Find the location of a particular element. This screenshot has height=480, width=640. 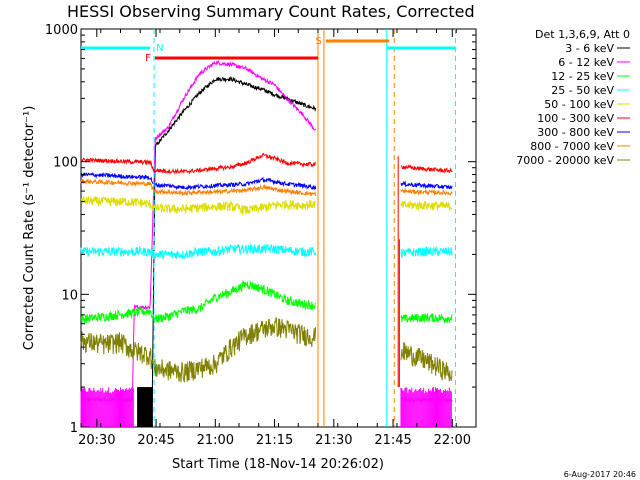

legend-label: 6 - 12 keV is located at coordinates (586, 62).